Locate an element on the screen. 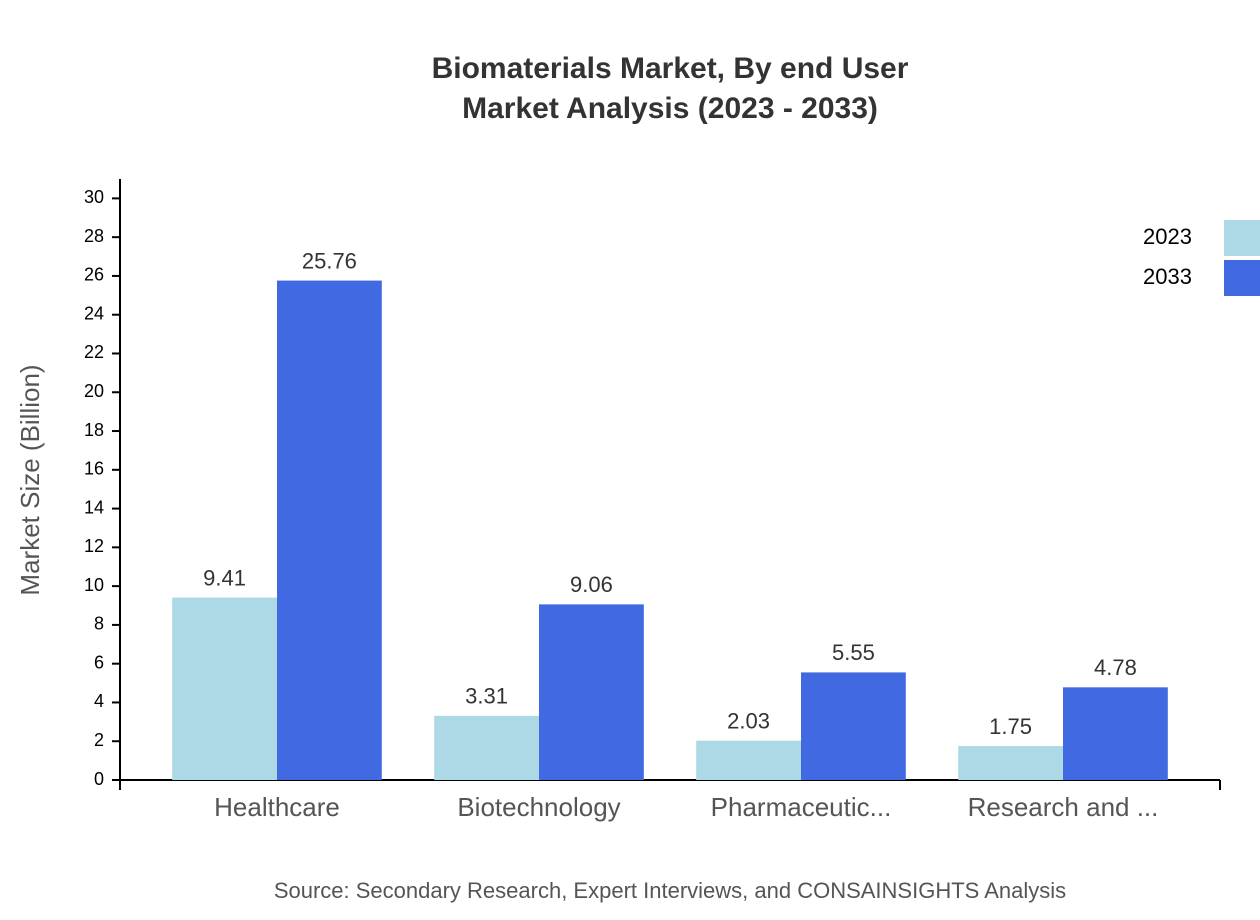 The width and height of the screenshot is (1260, 920). x-tick-label: Biotechnology is located at coordinates (538, 807).